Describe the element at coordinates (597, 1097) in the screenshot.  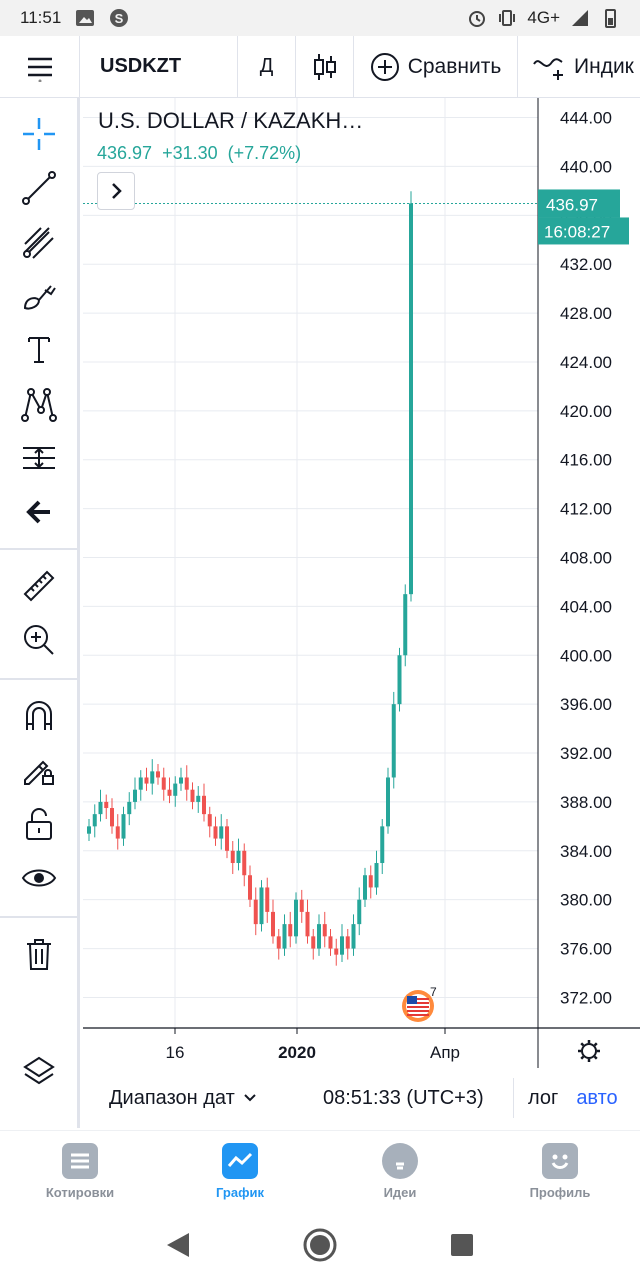
I see `auto-scale-toggle: авто` at that location.